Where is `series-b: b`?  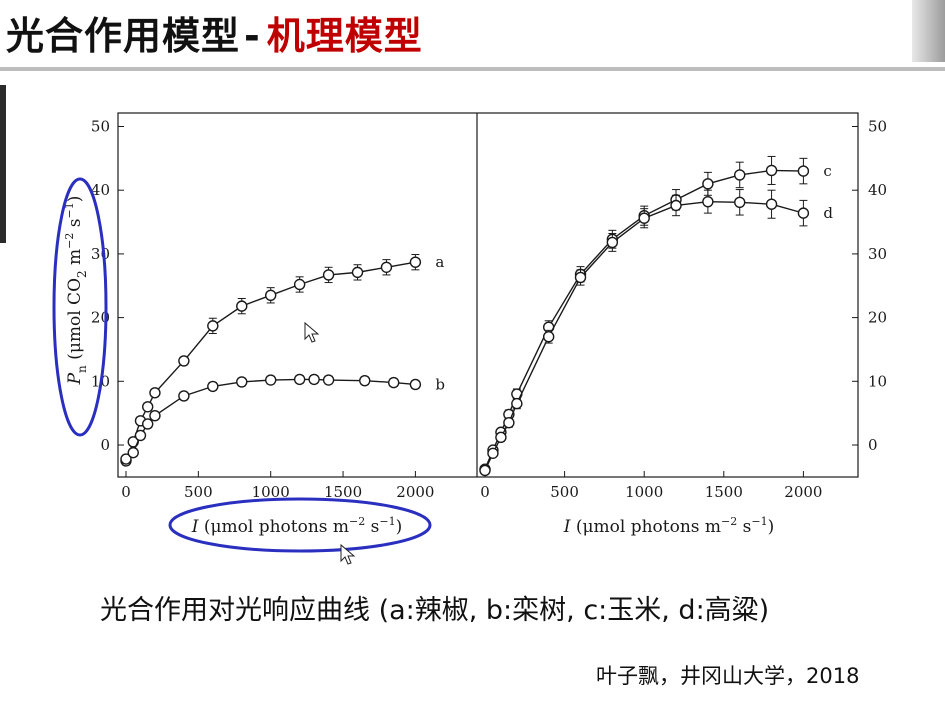 series-b: b is located at coordinates (282, 419).